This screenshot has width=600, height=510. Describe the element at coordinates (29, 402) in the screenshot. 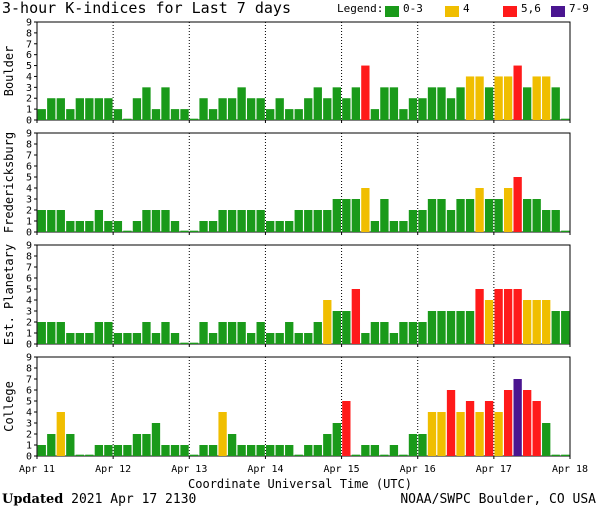

I see `y-tick-label: 5` at that location.